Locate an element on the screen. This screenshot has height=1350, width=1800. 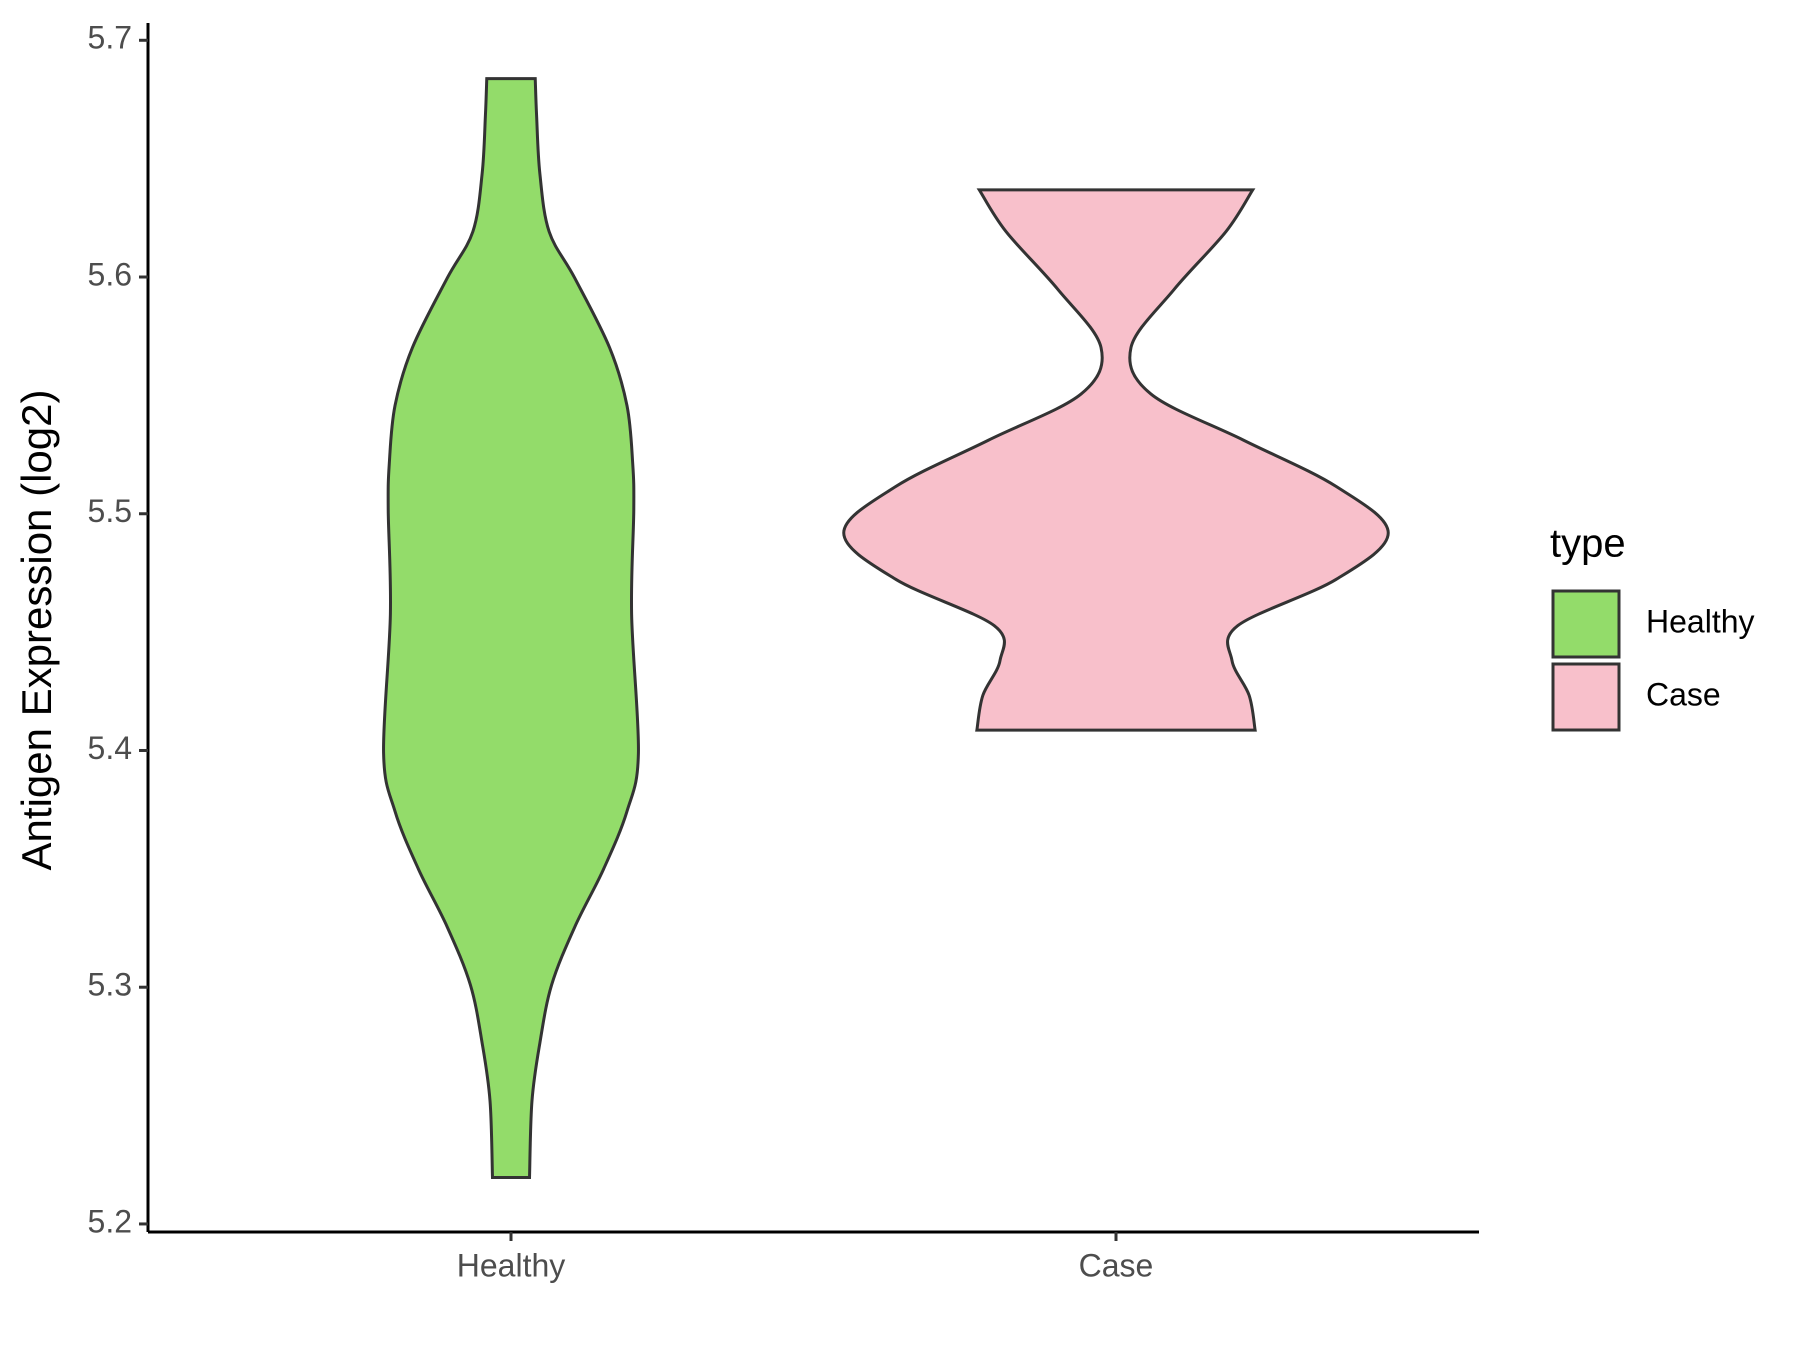
y-tick-label: 5.7 is located at coordinates (110, 38).